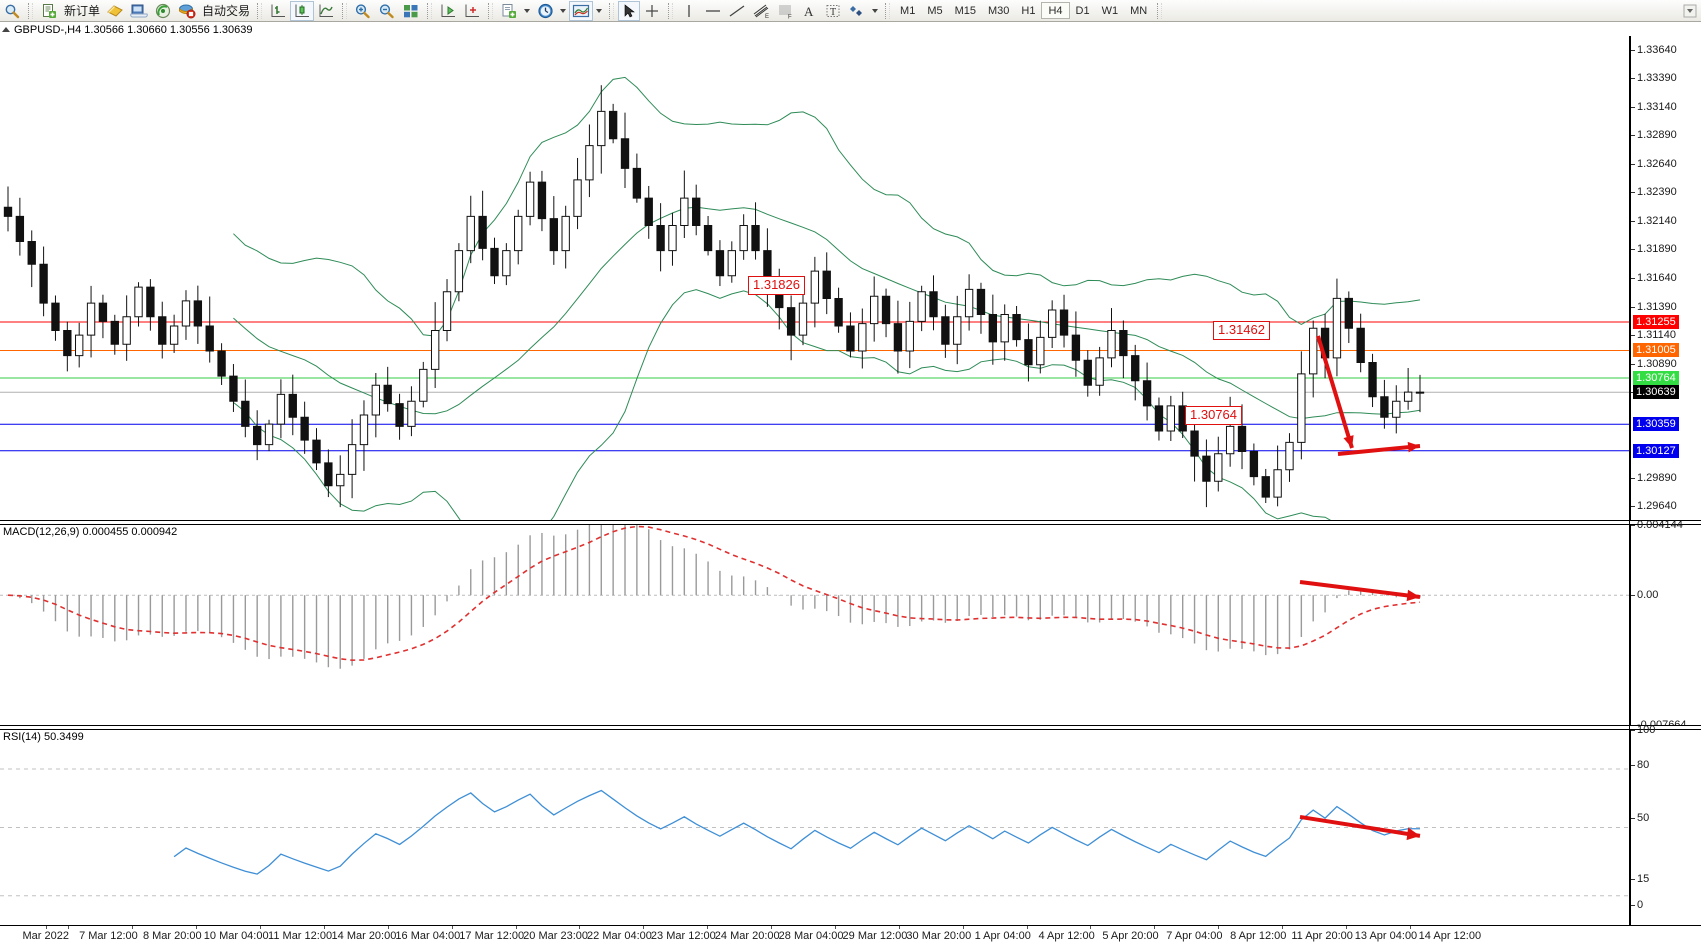 The image size is (1701, 945). Describe the element at coordinates (1241, 330) in the screenshot. I see `price-annotation-label: 1.31462` at that location.